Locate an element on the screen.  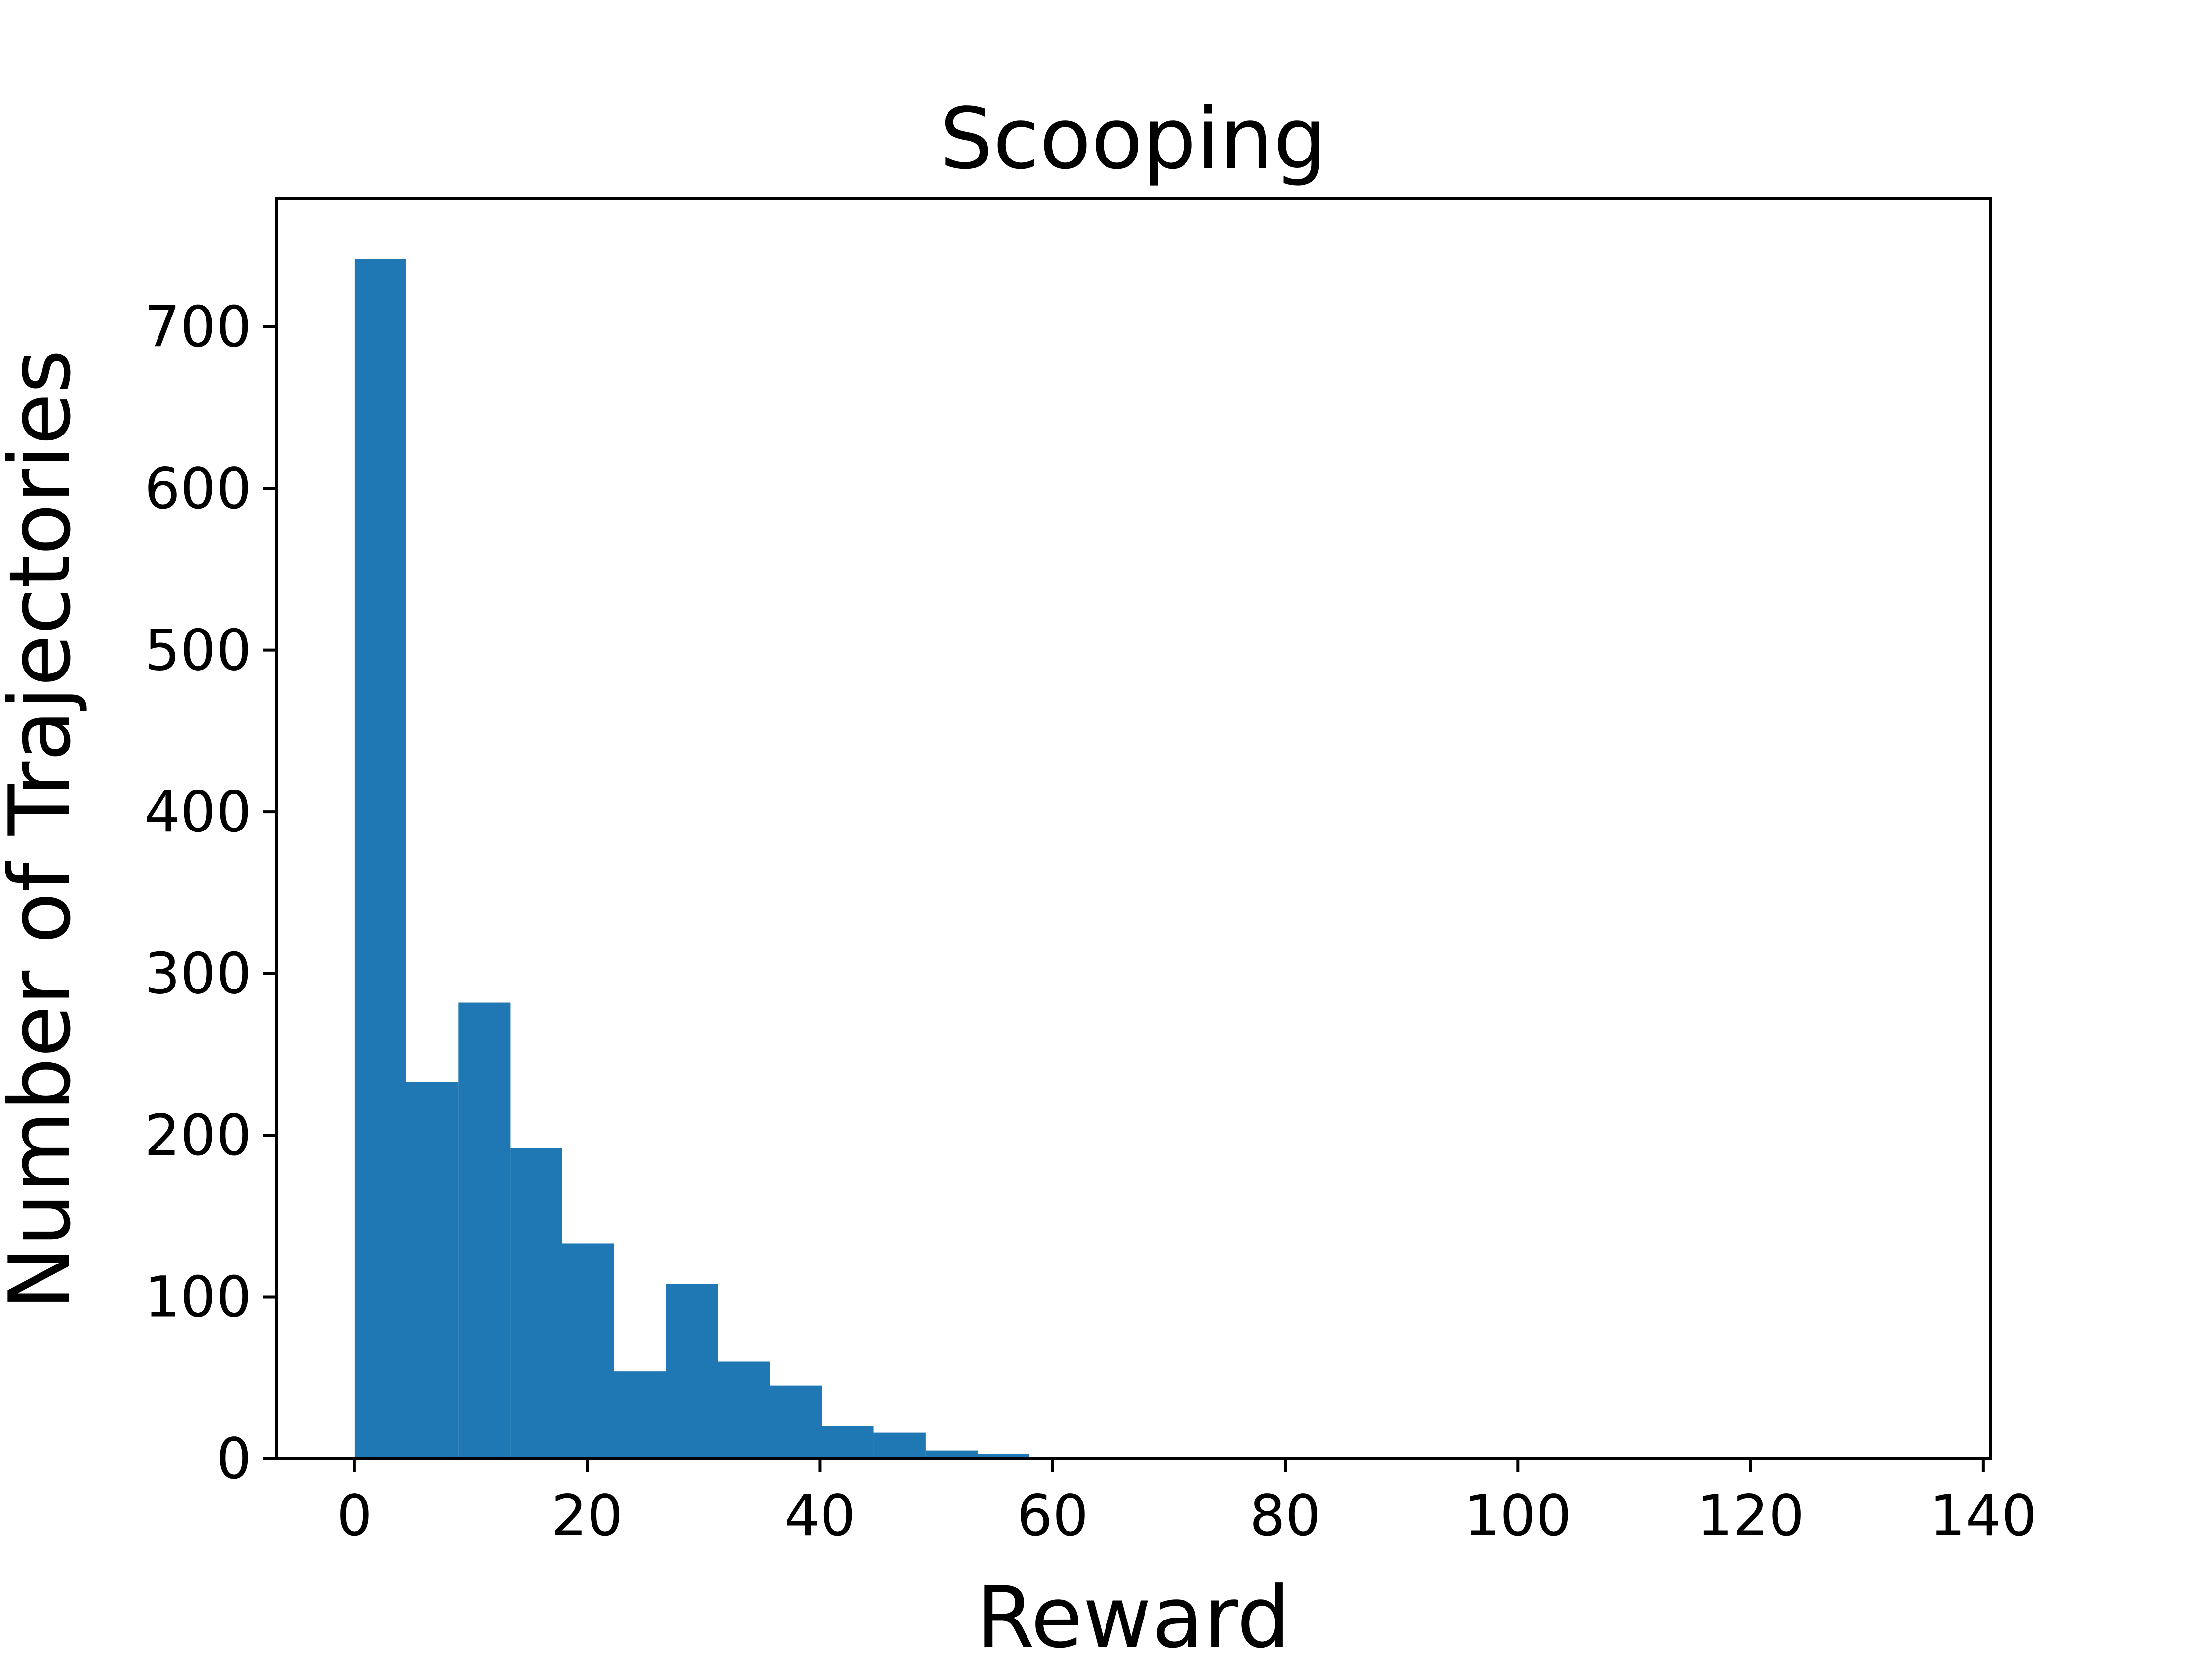
y-tick-label: 700 is located at coordinates (198, 327).